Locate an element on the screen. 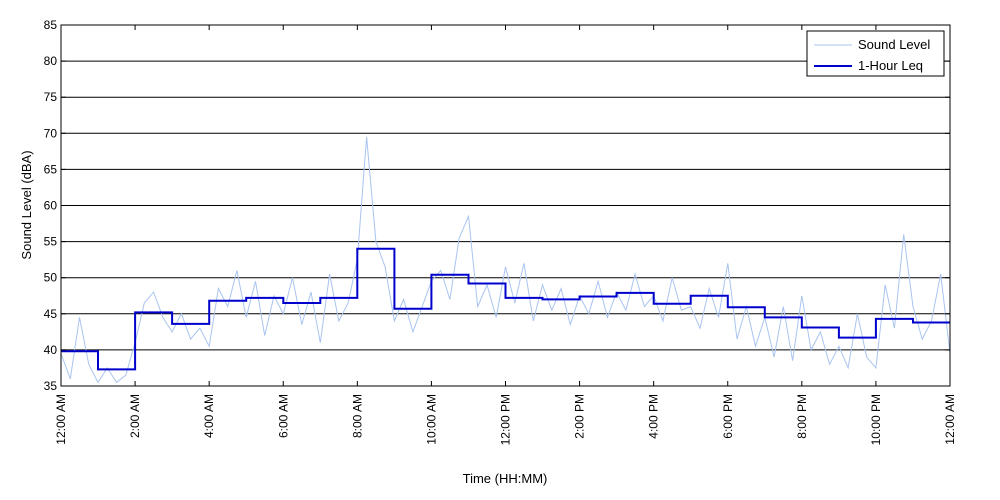  x-tick-label: 4:00 PM is located at coordinates (654, 416).